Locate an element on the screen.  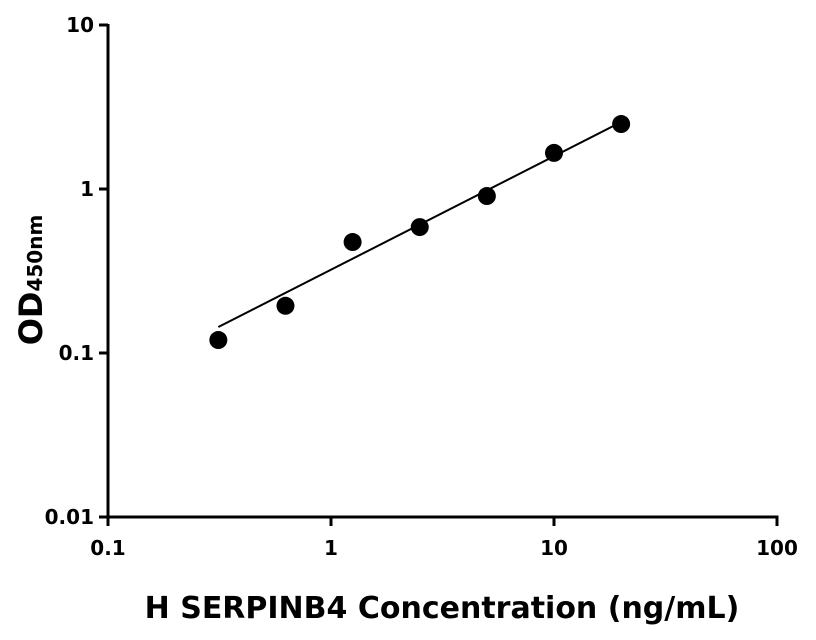
y-axis-label-subscript: 450nm is located at coordinates (35, 253).